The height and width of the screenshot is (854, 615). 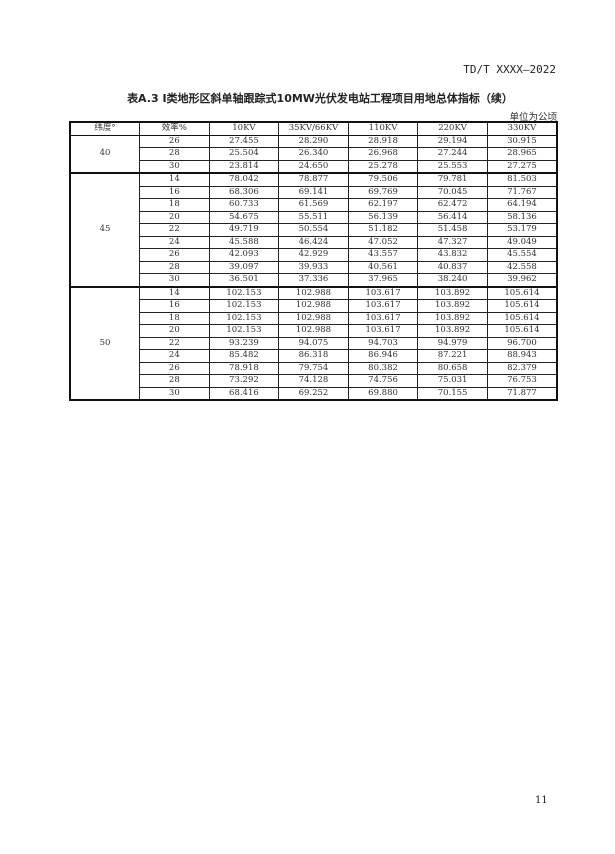 I want to click on value-cell: 55.511, so click(x=313, y=217).